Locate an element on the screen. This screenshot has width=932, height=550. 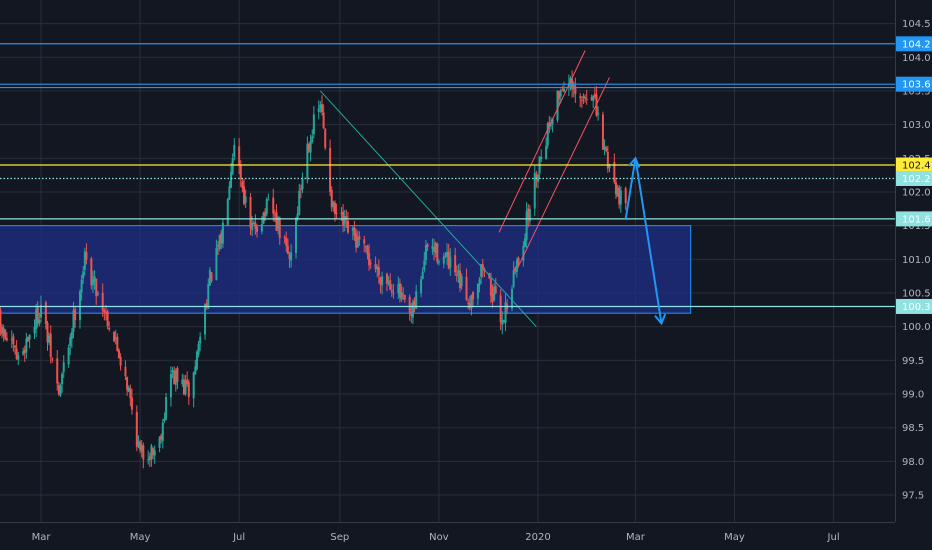
projection-arrow-layer is located at coordinates (645, 241).